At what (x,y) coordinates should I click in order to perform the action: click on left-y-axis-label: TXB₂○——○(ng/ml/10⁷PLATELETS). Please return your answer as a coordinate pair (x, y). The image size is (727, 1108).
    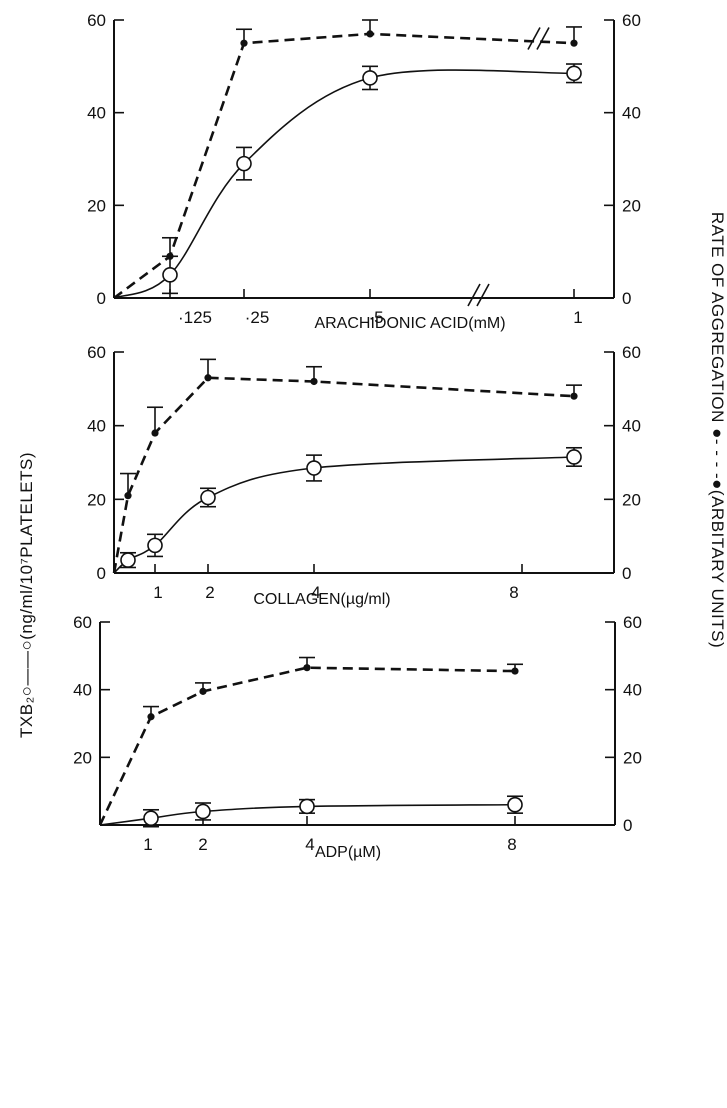
    Looking at the image, I should click on (26, 595).